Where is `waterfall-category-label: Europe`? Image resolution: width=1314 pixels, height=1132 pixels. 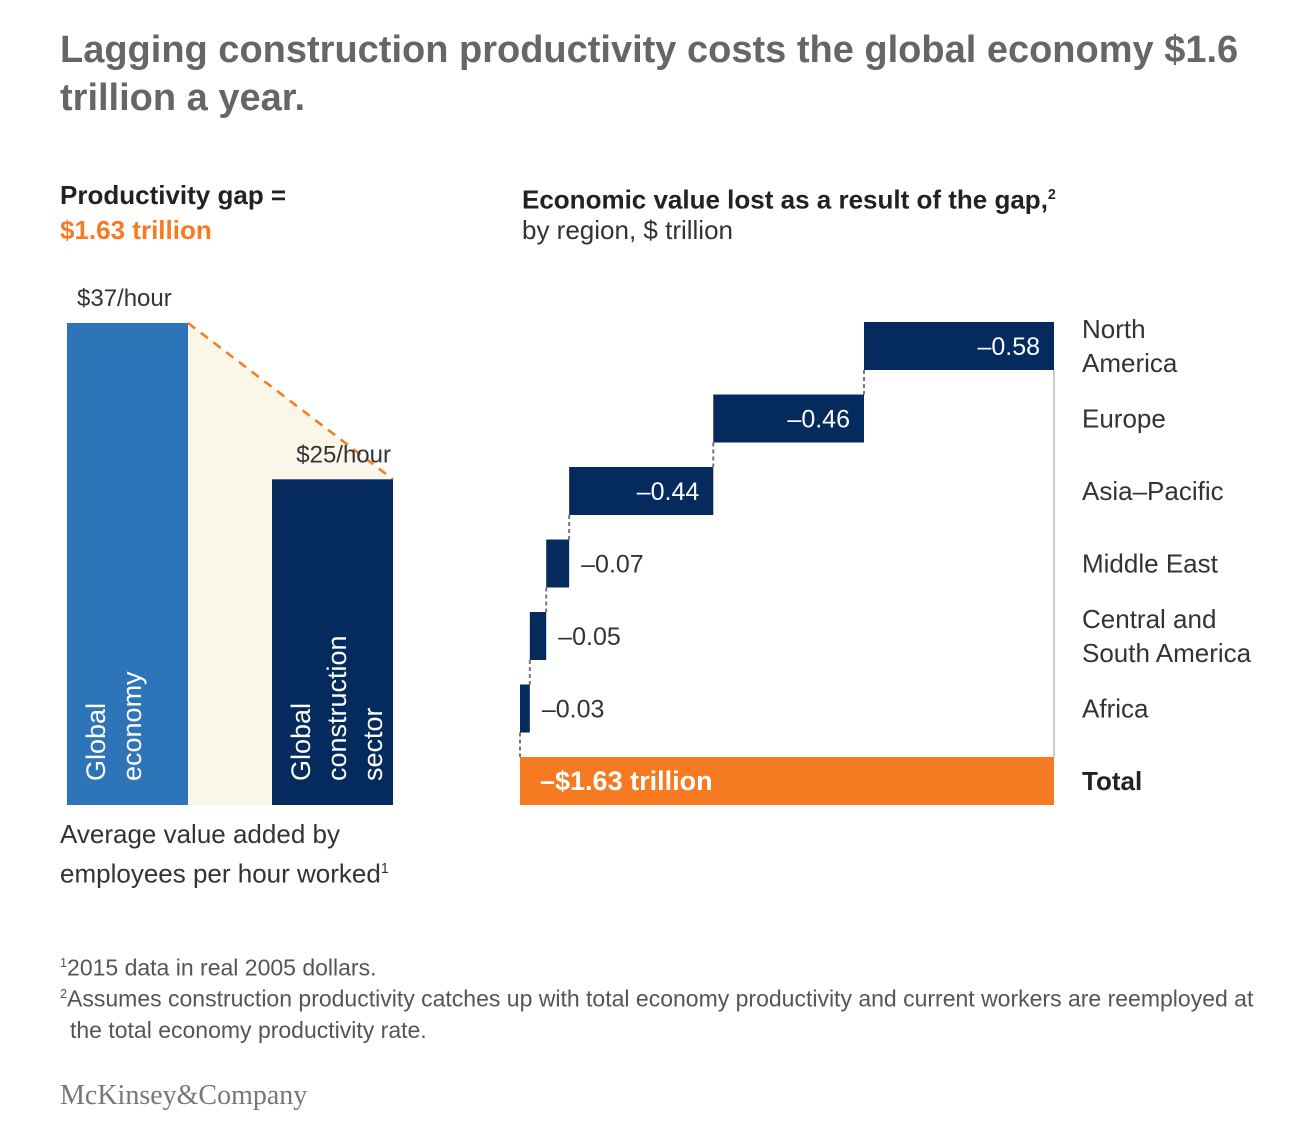
waterfall-category-label: Europe is located at coordinates (1124, 419).